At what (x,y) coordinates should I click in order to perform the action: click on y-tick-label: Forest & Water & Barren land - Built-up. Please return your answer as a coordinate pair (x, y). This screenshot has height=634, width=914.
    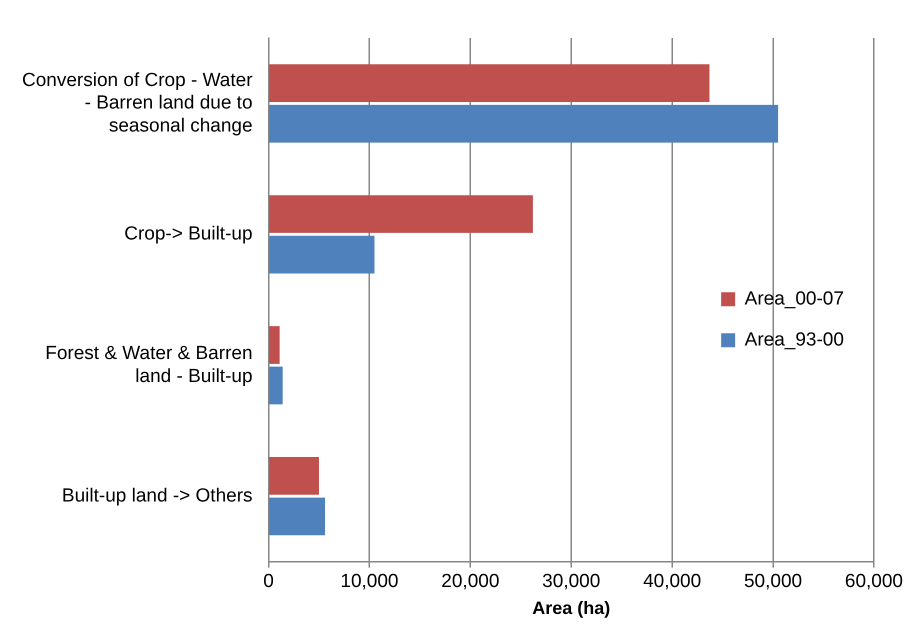
    Looking at the image, I should click on (149, 365).